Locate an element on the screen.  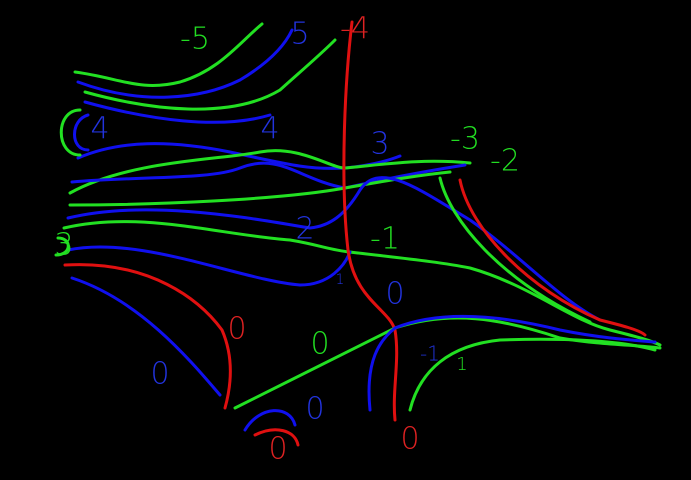
label: -2 is located at coordinates (505, 161).